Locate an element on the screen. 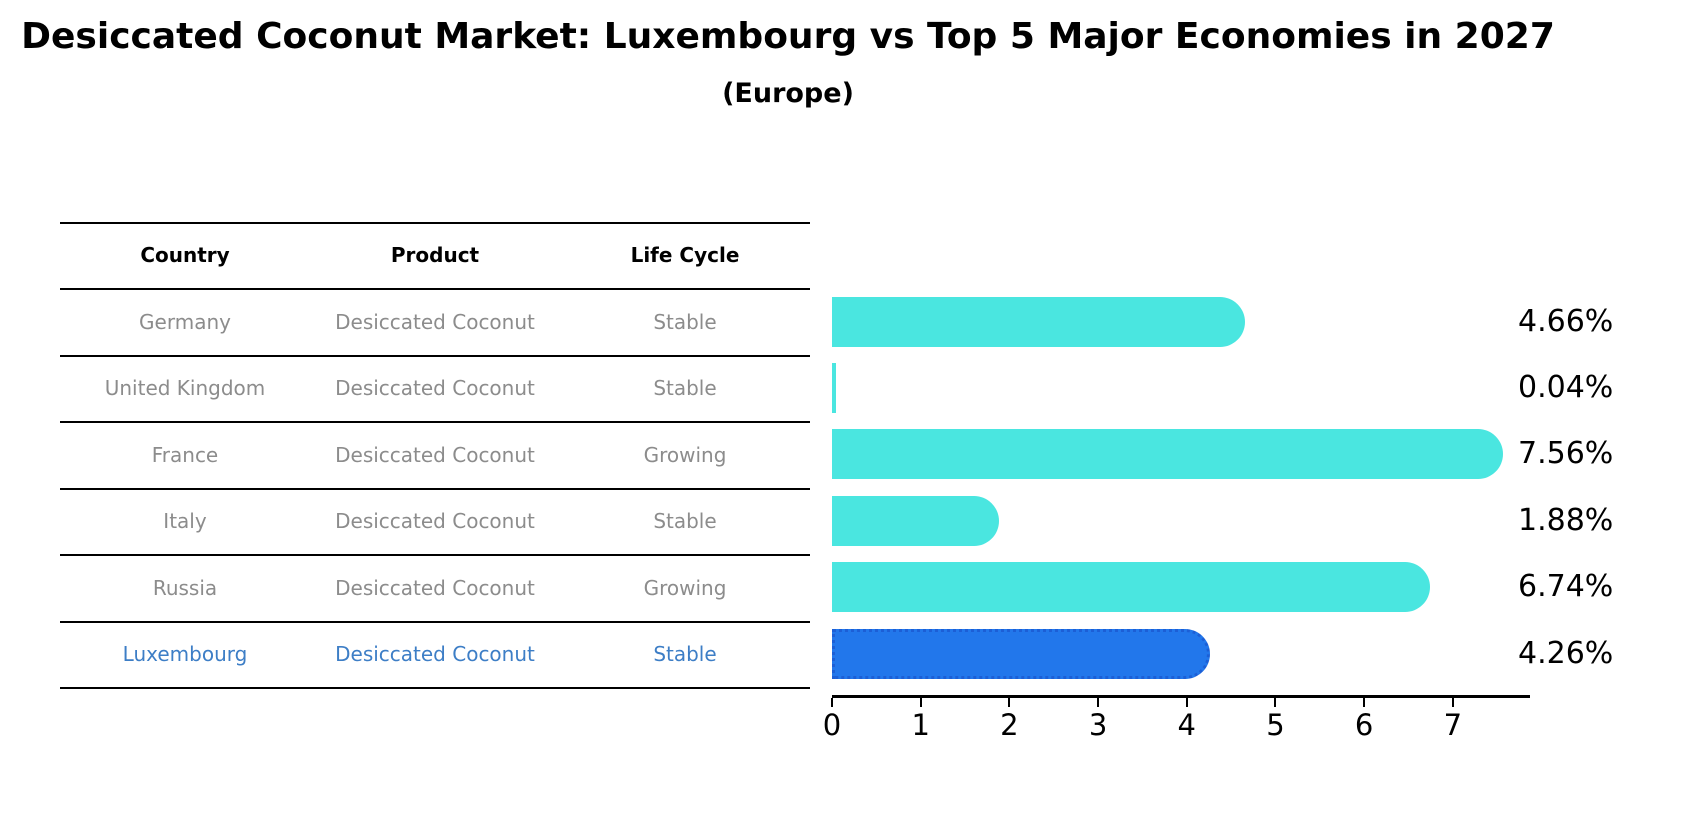 The height and width of the screenshot is (823, 1694). value-label-italy: 1.88% is located at coordinates (1566, 520).